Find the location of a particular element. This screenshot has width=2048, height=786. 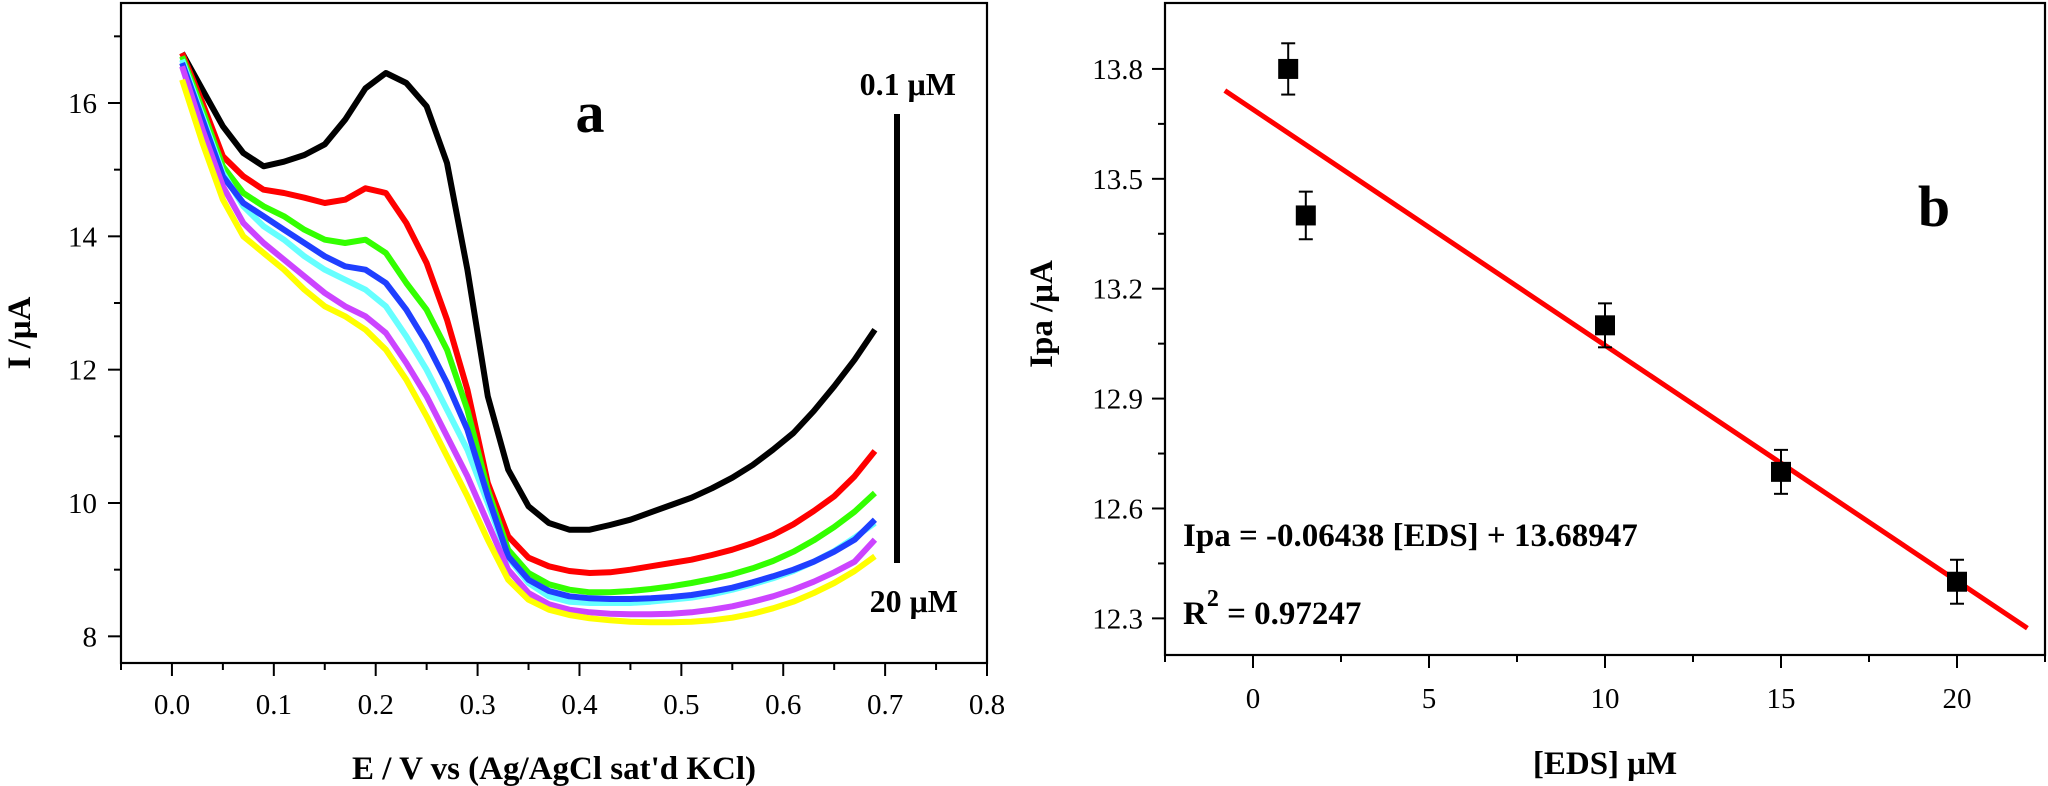

y-tick-label: 10 is located at coordinates (82, 504).